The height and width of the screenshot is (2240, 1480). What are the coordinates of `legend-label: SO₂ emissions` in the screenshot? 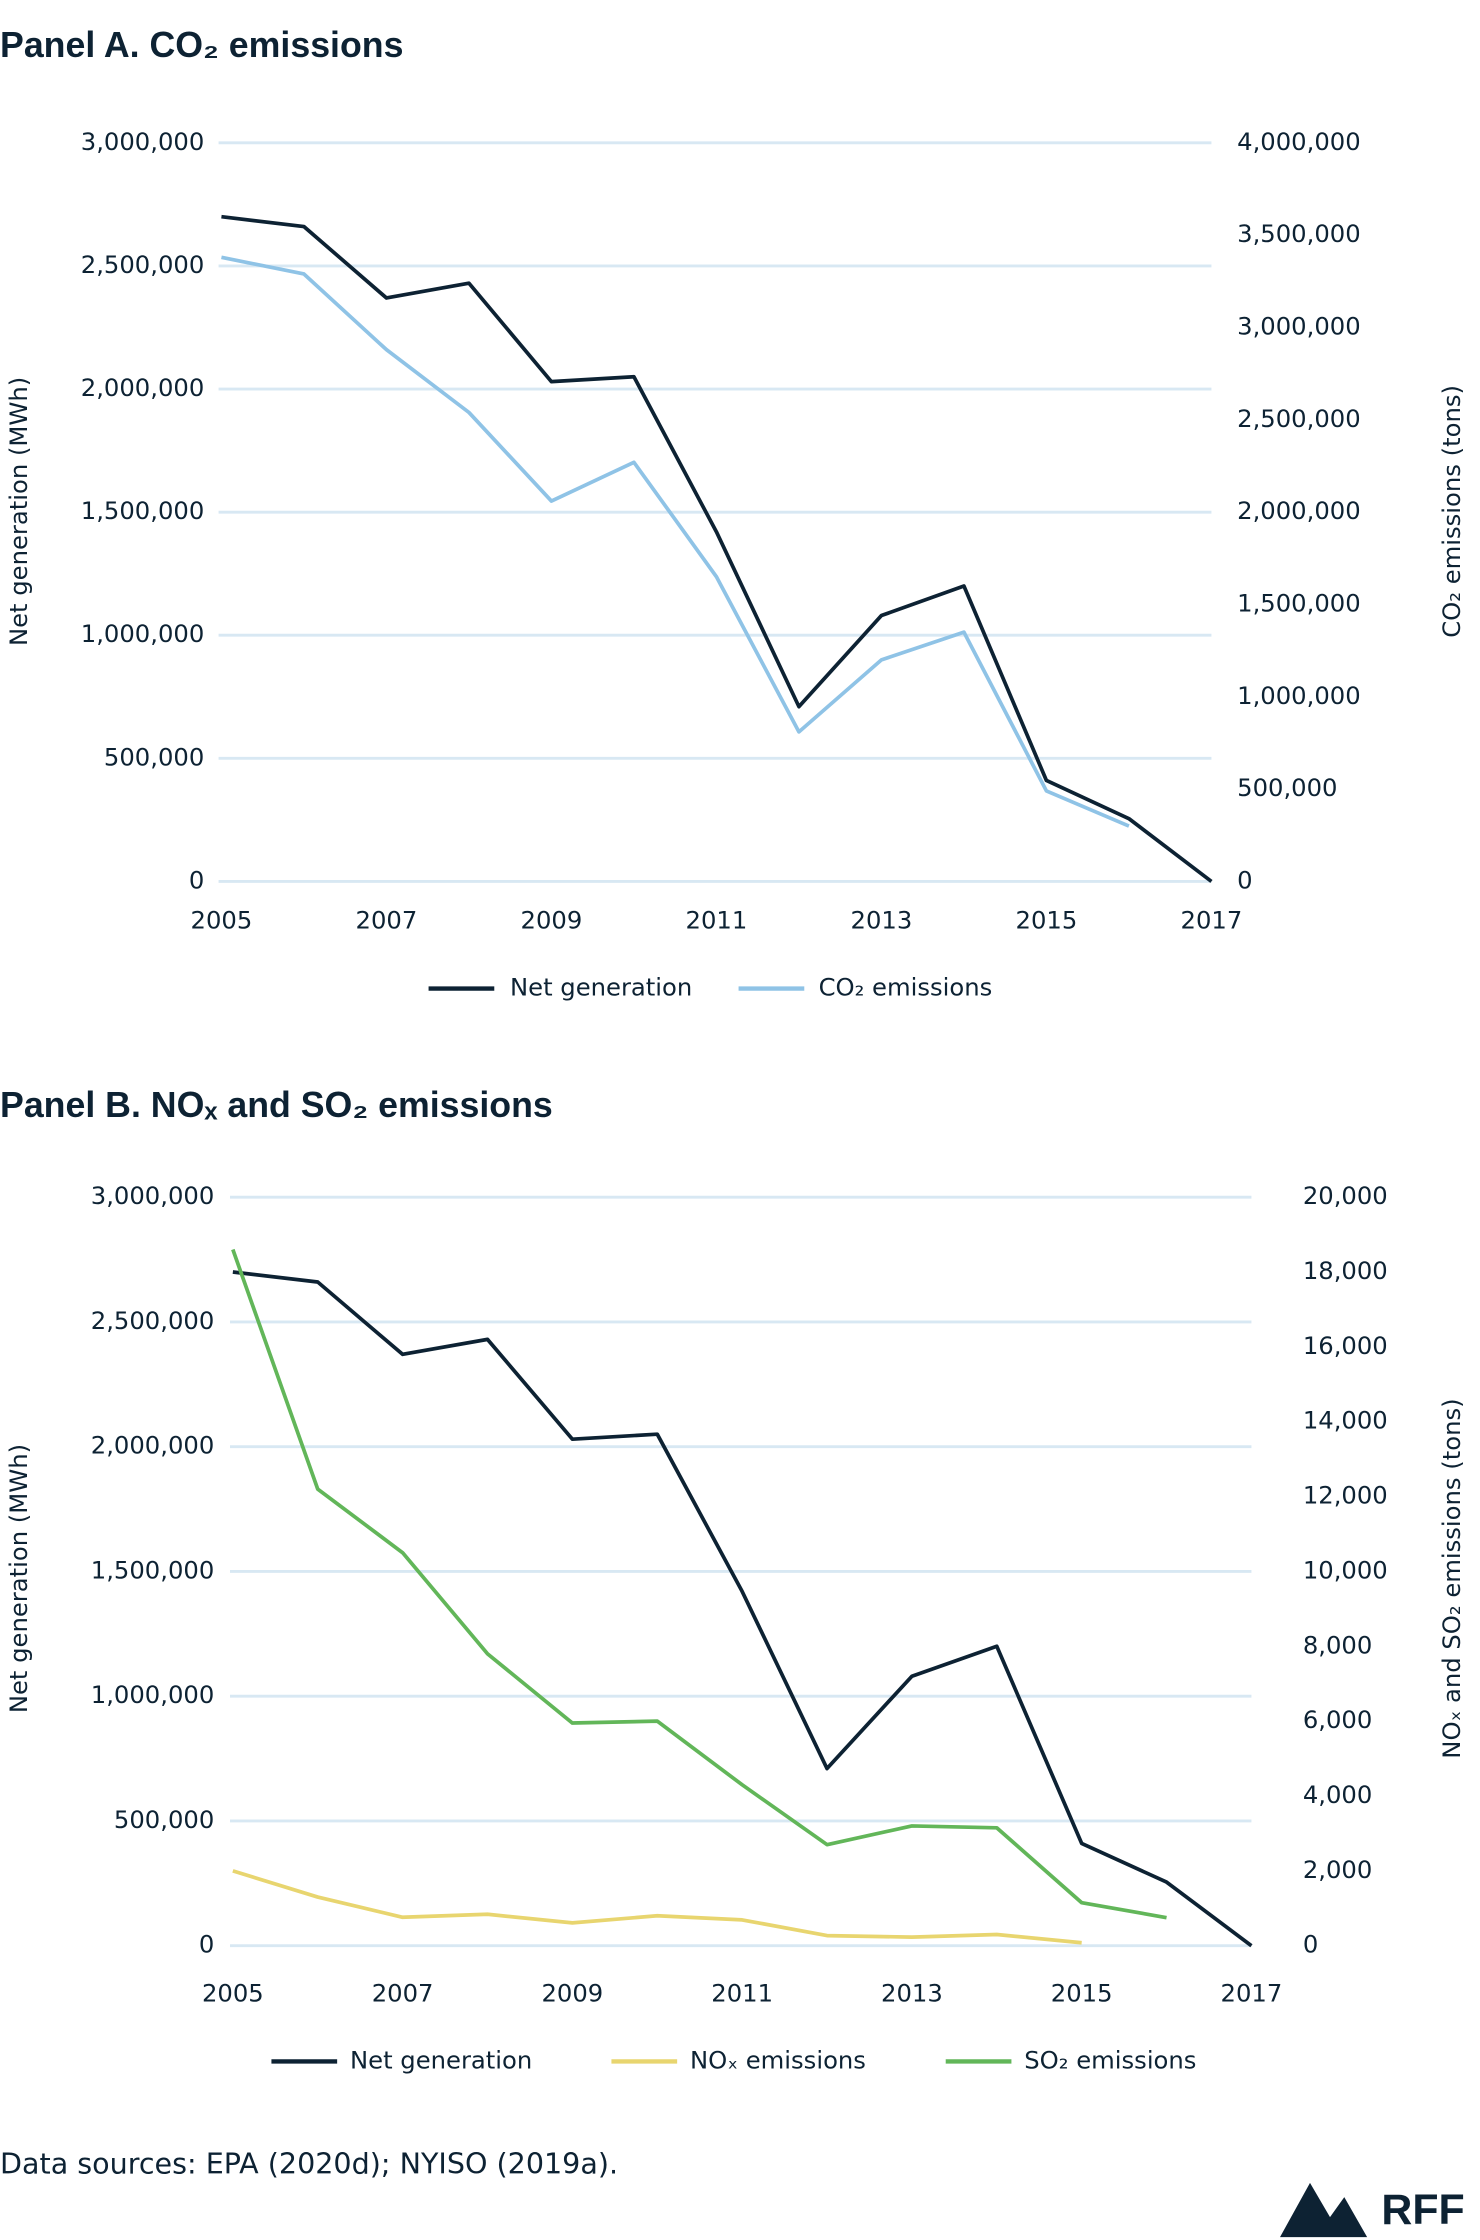 It's located at (1110, 2059).